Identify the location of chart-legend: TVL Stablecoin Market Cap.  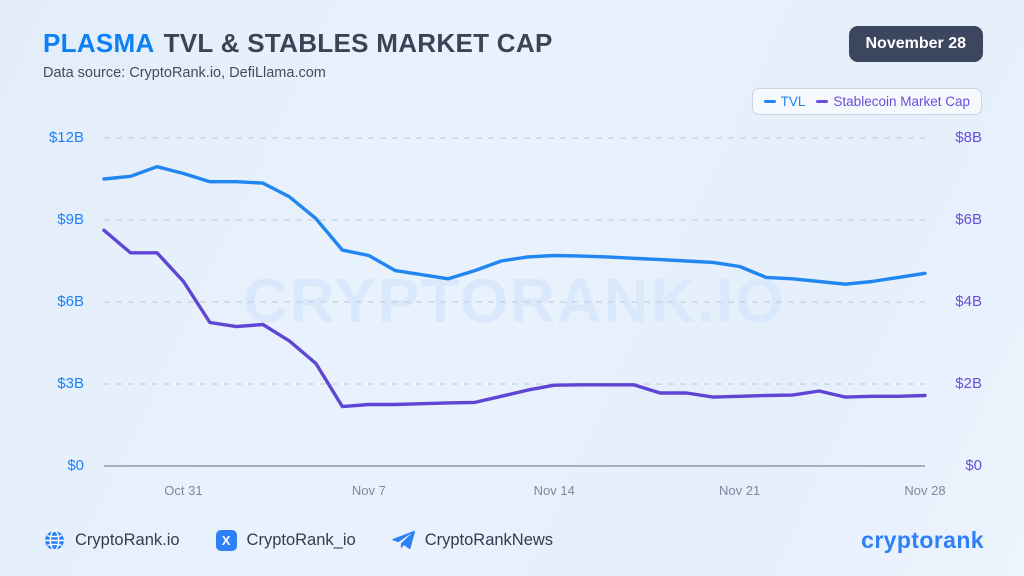
(866, 101).